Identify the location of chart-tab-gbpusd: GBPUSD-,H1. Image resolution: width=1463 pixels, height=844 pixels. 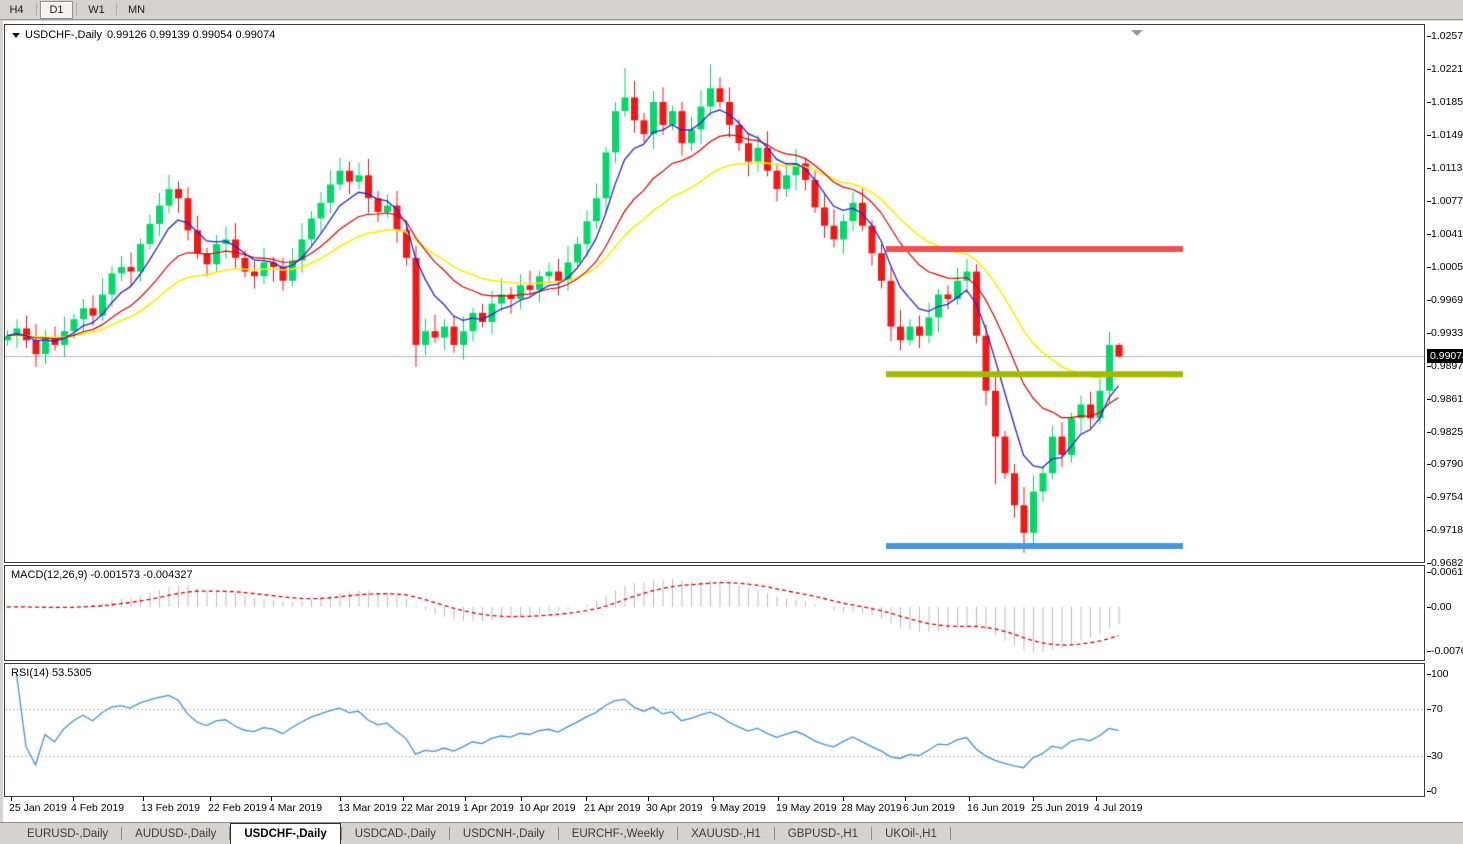
(823, 833).